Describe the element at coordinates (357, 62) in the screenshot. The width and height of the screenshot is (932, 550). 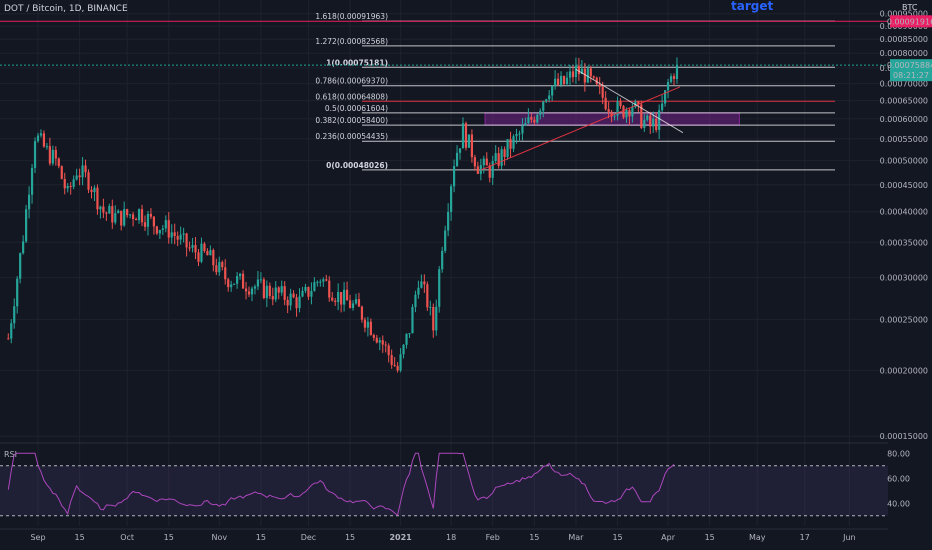
I see `fib-label: 1(0.00075181)` at that location.